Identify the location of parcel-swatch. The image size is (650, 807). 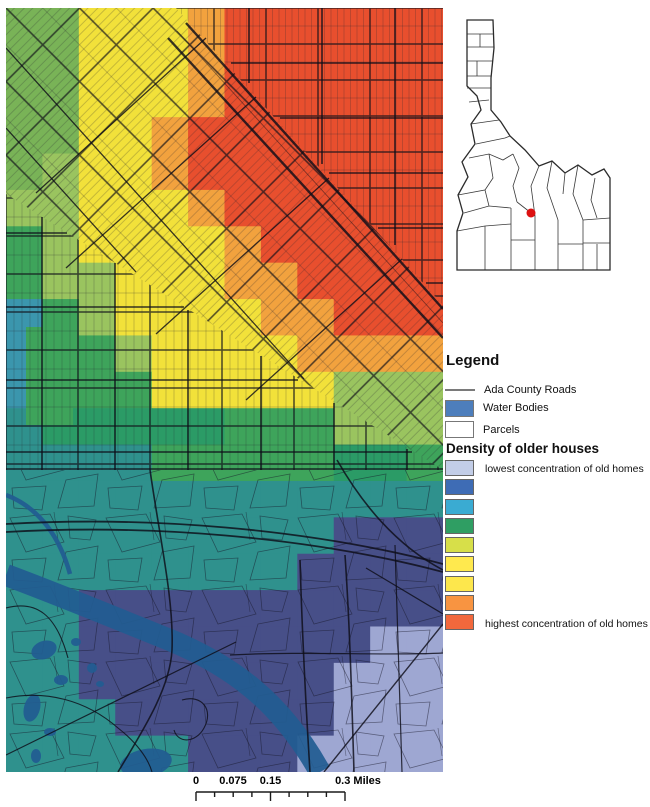
(459, 429).